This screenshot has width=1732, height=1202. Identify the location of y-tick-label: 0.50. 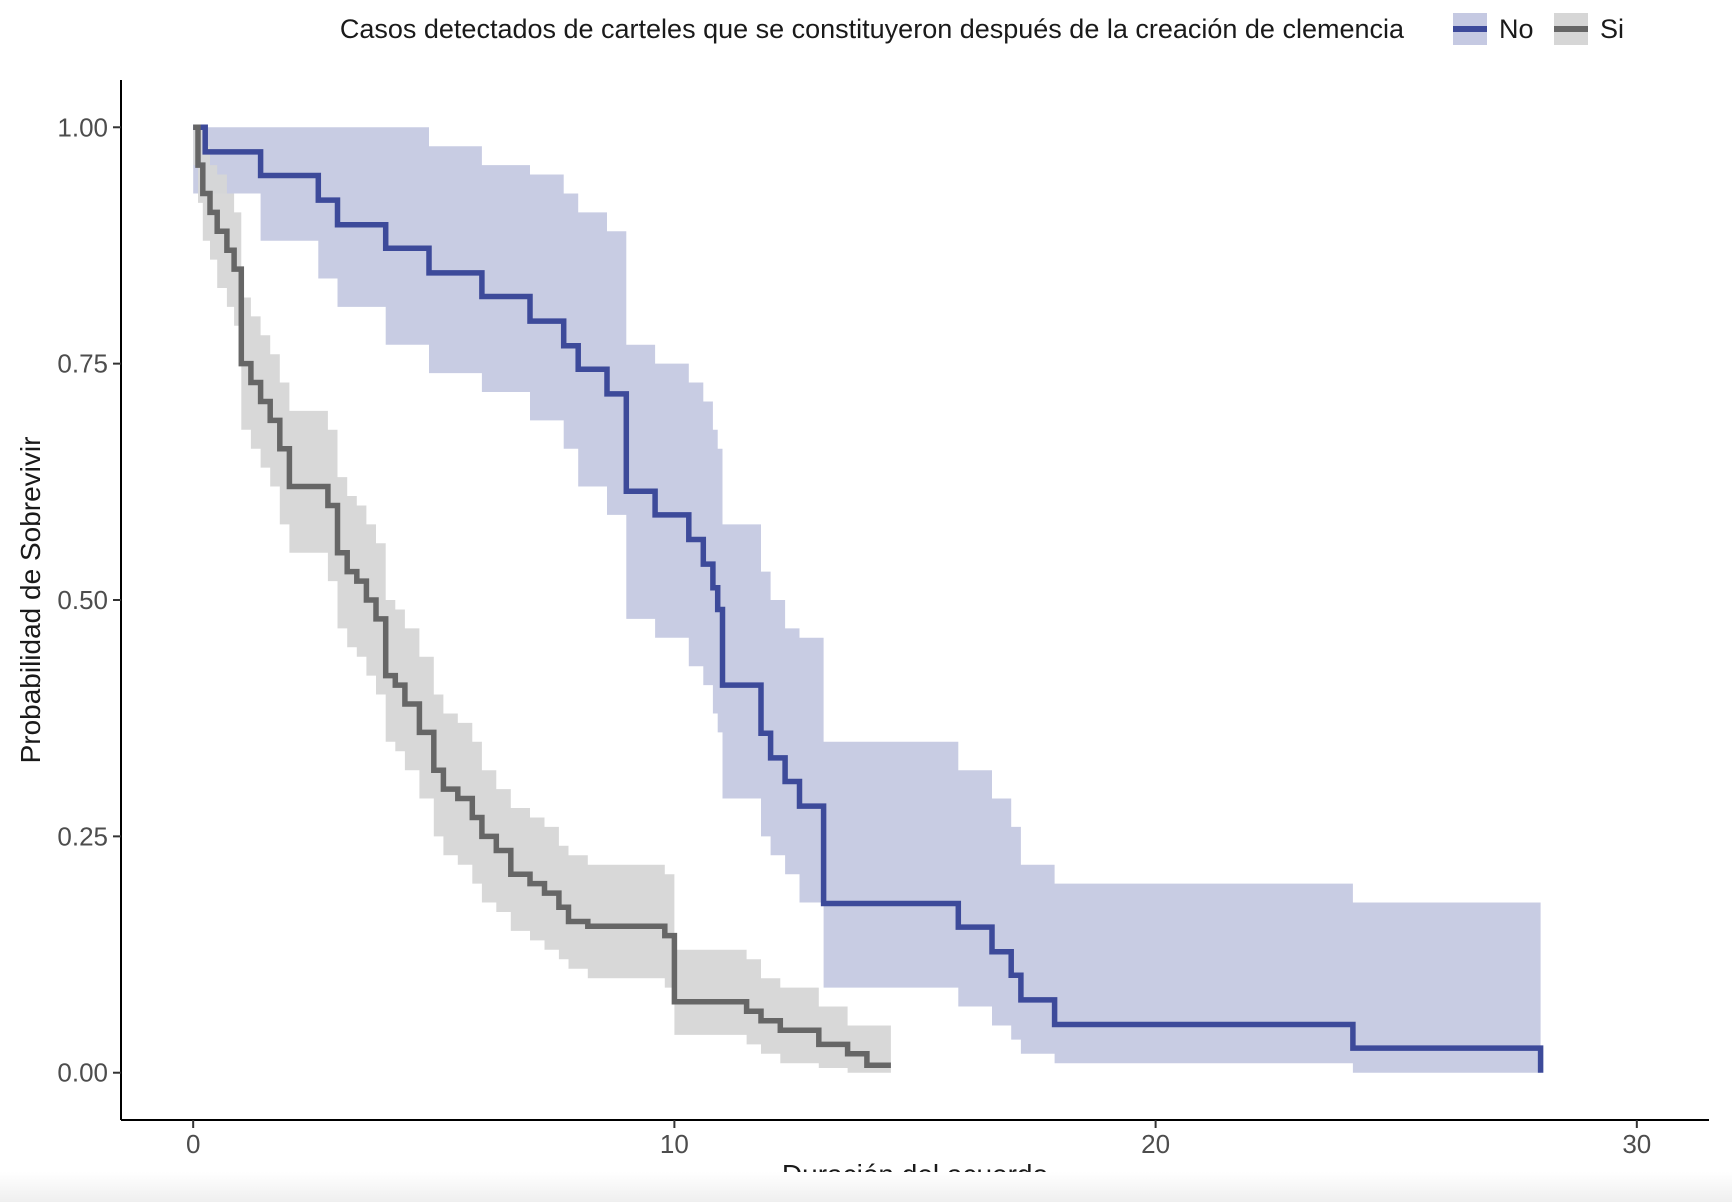
(82, 600).